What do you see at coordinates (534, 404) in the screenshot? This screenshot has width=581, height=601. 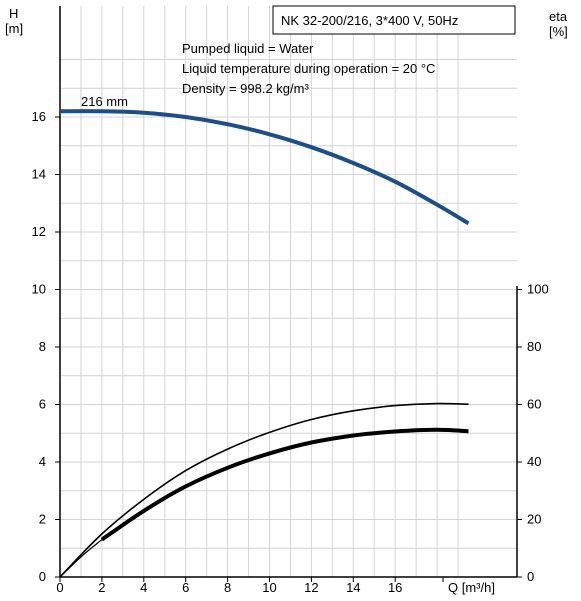 I see `y-right-tick-label: 60` at bounding box center [534, 404].